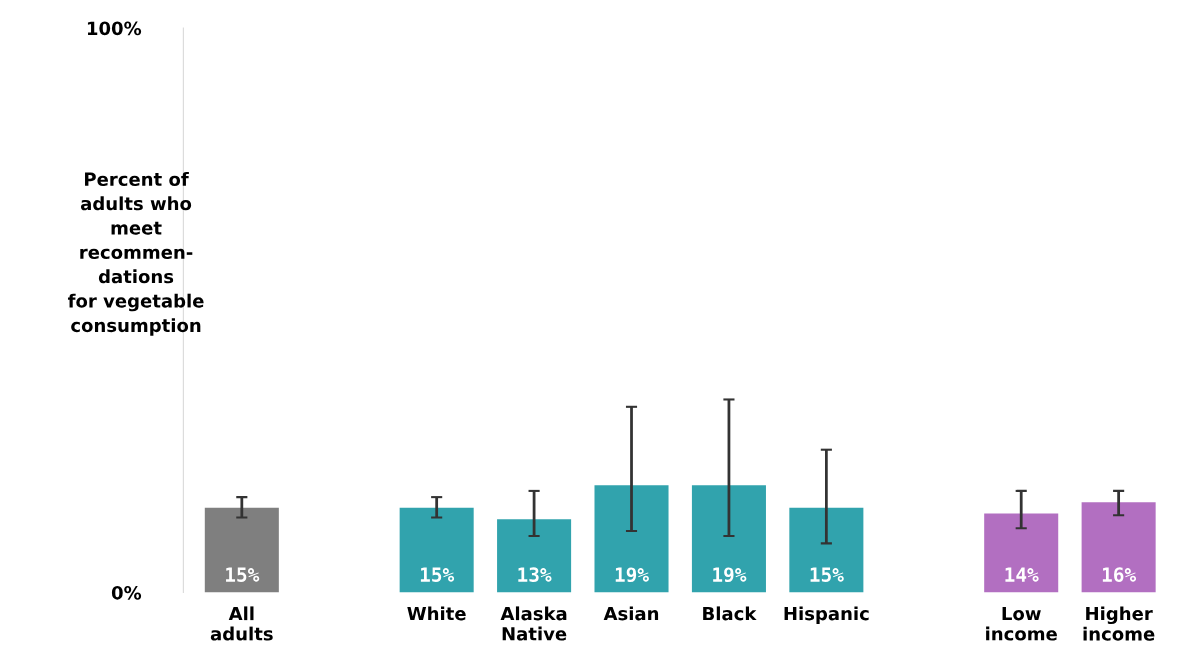 The width and height of the screenshot is (1183, 668). I want to click on x-tick-label: All adults, so click(241, 623).